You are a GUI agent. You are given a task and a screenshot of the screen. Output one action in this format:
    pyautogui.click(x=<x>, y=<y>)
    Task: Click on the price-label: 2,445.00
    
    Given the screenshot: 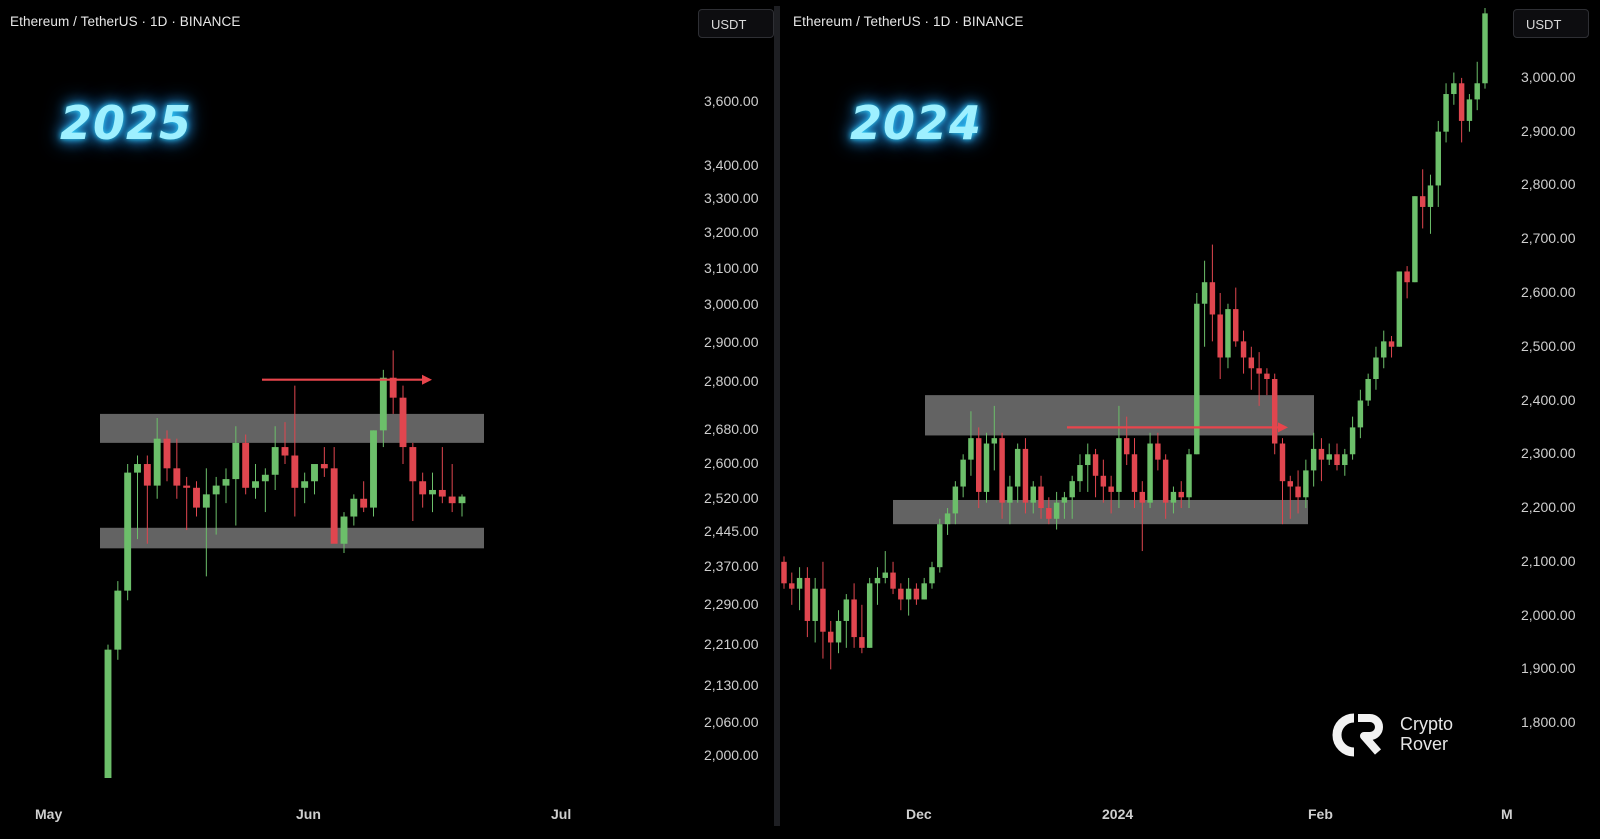 What is the action you would take?
    pyautogui.click(x=731, y=531)
    